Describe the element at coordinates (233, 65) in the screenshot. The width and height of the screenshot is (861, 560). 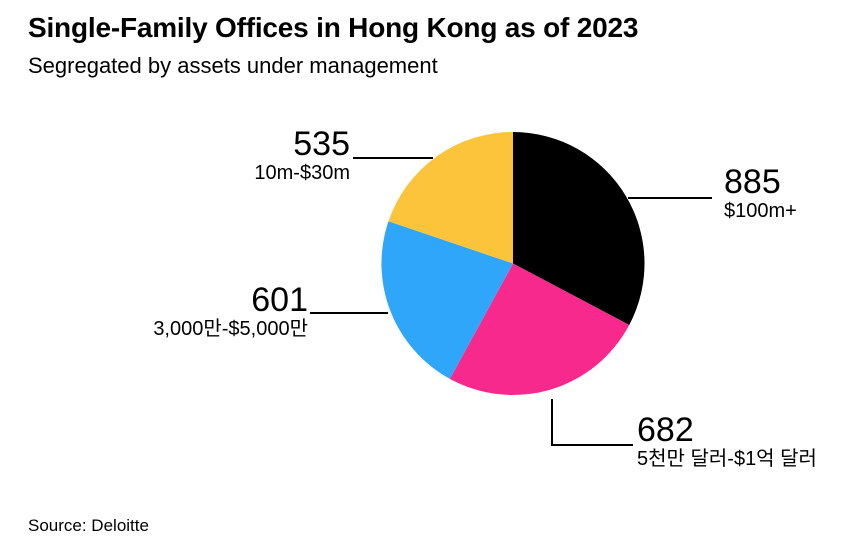
I see `chart-subtitle: Segregated by assets under management` at that location.